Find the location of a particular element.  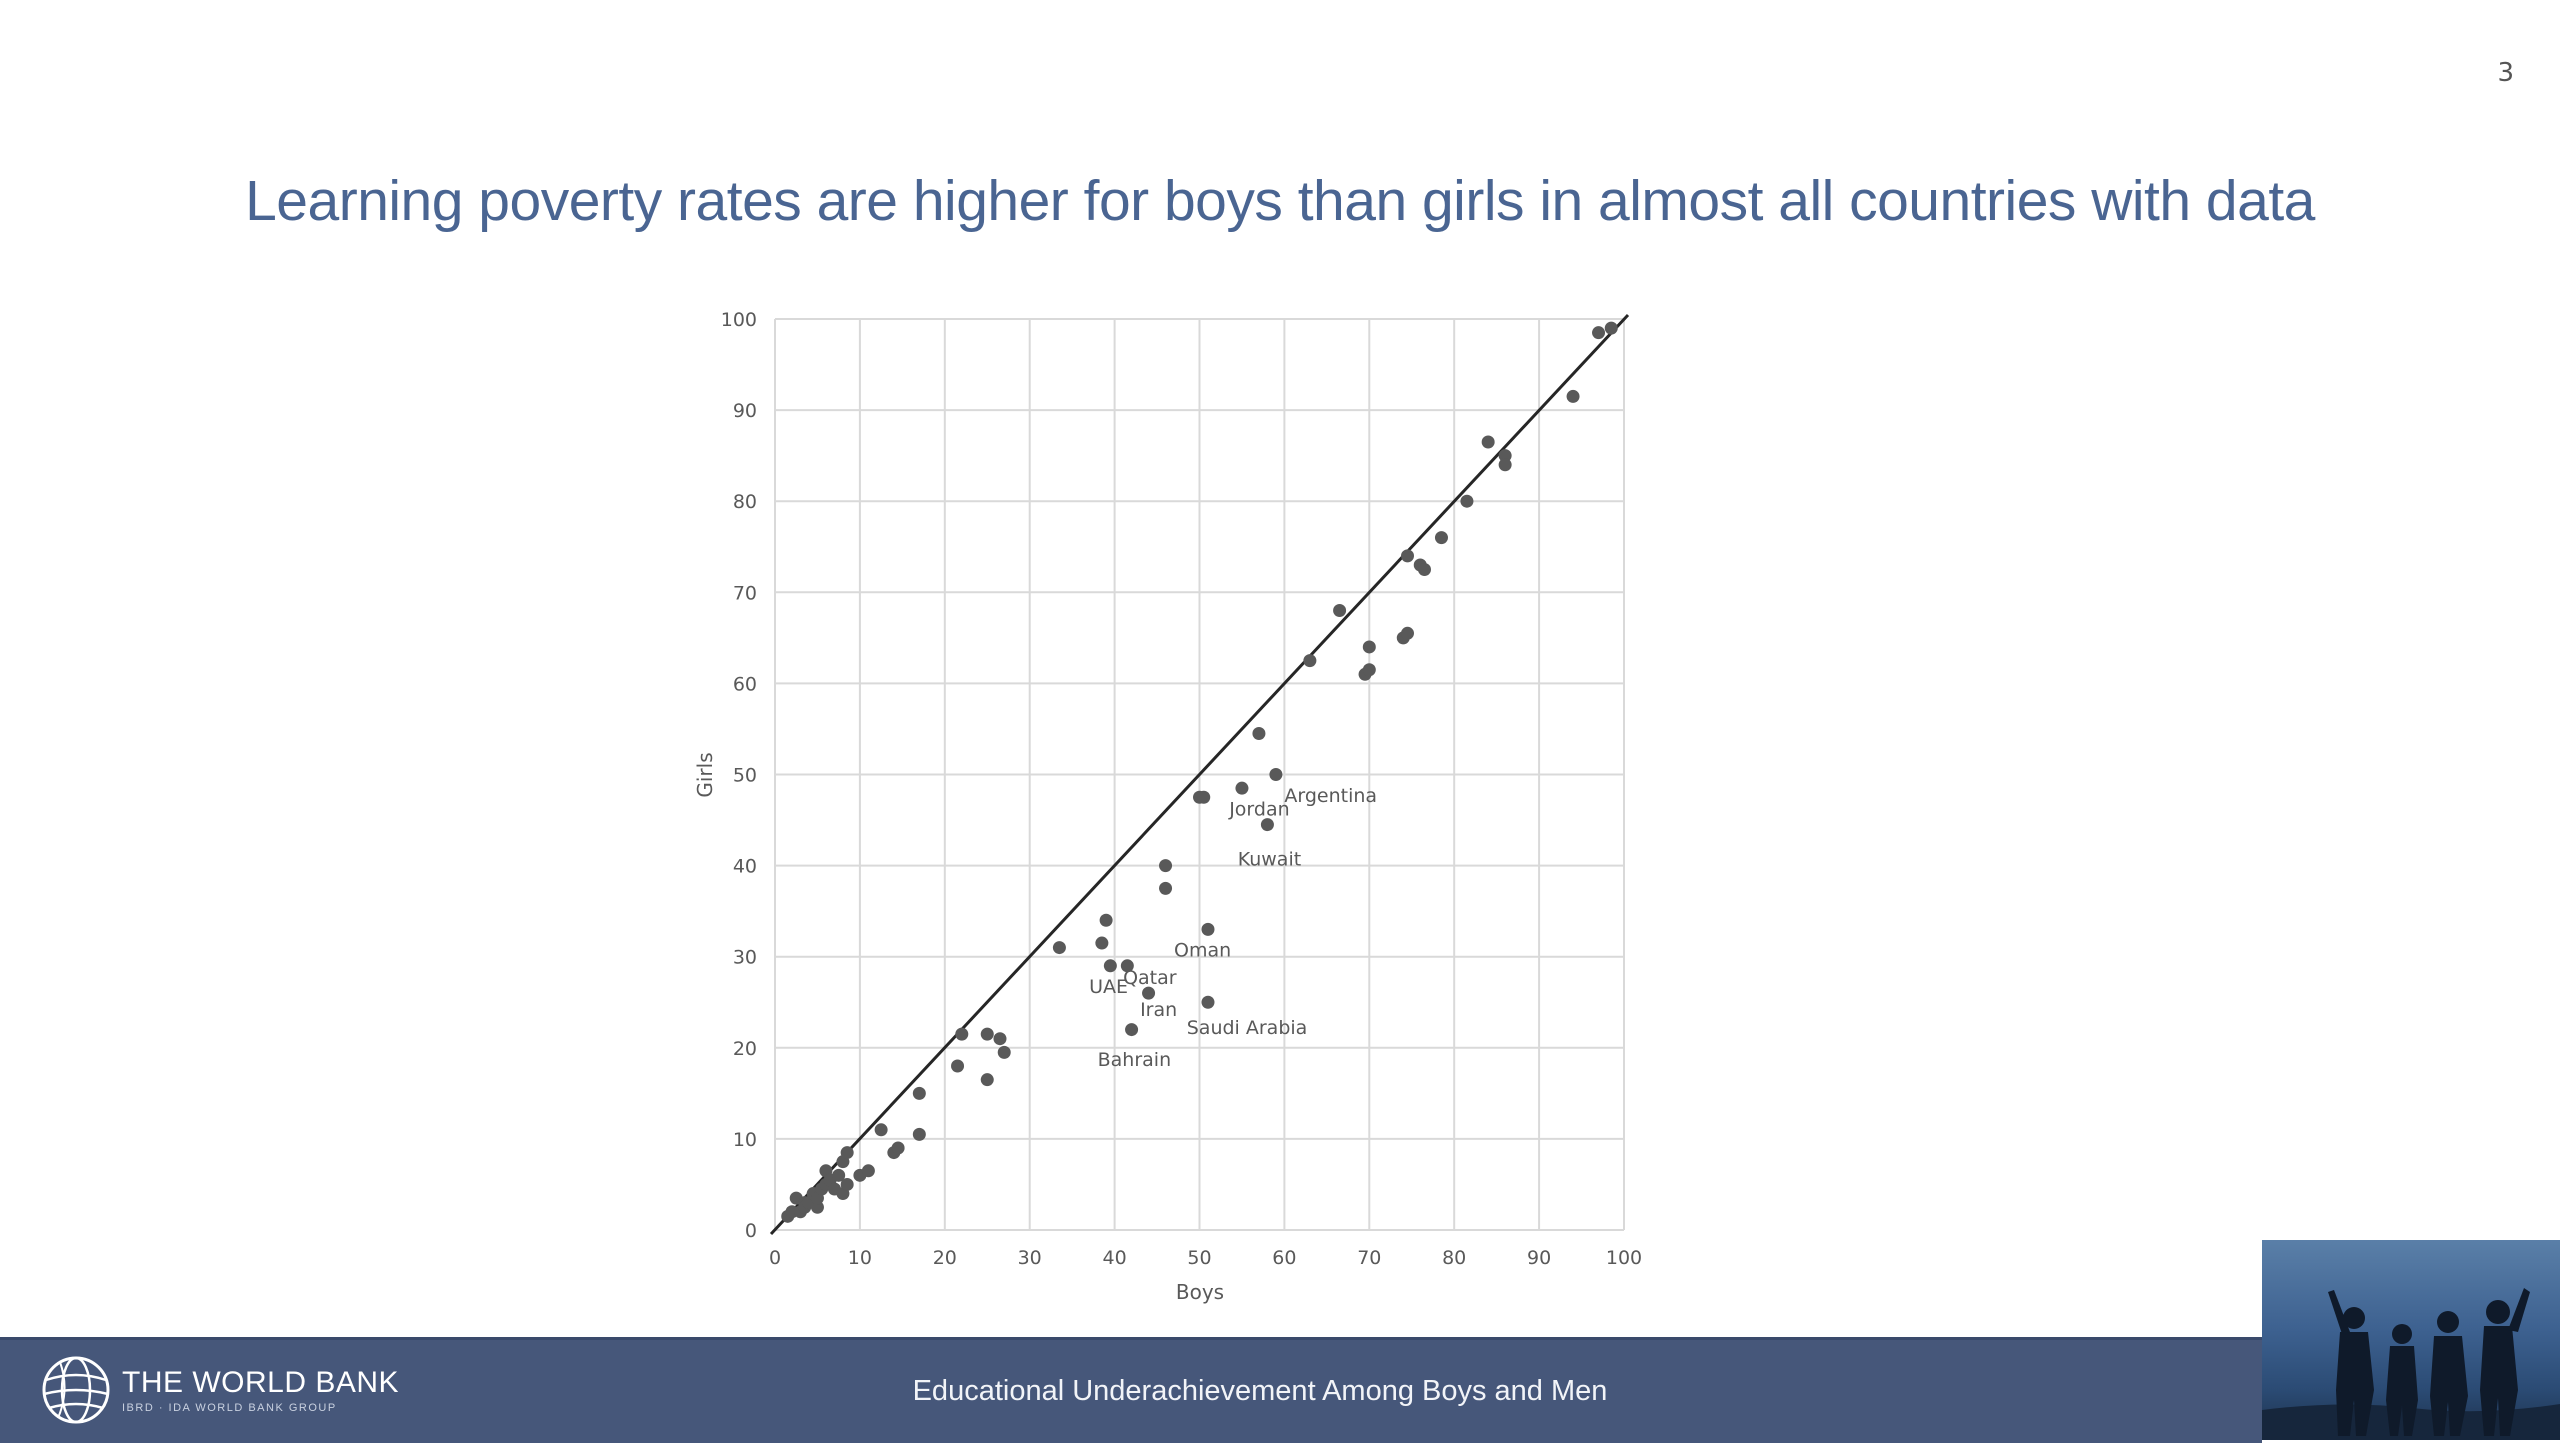

x-tick-label-3: 30 is located at coordinates (1030, 1258).